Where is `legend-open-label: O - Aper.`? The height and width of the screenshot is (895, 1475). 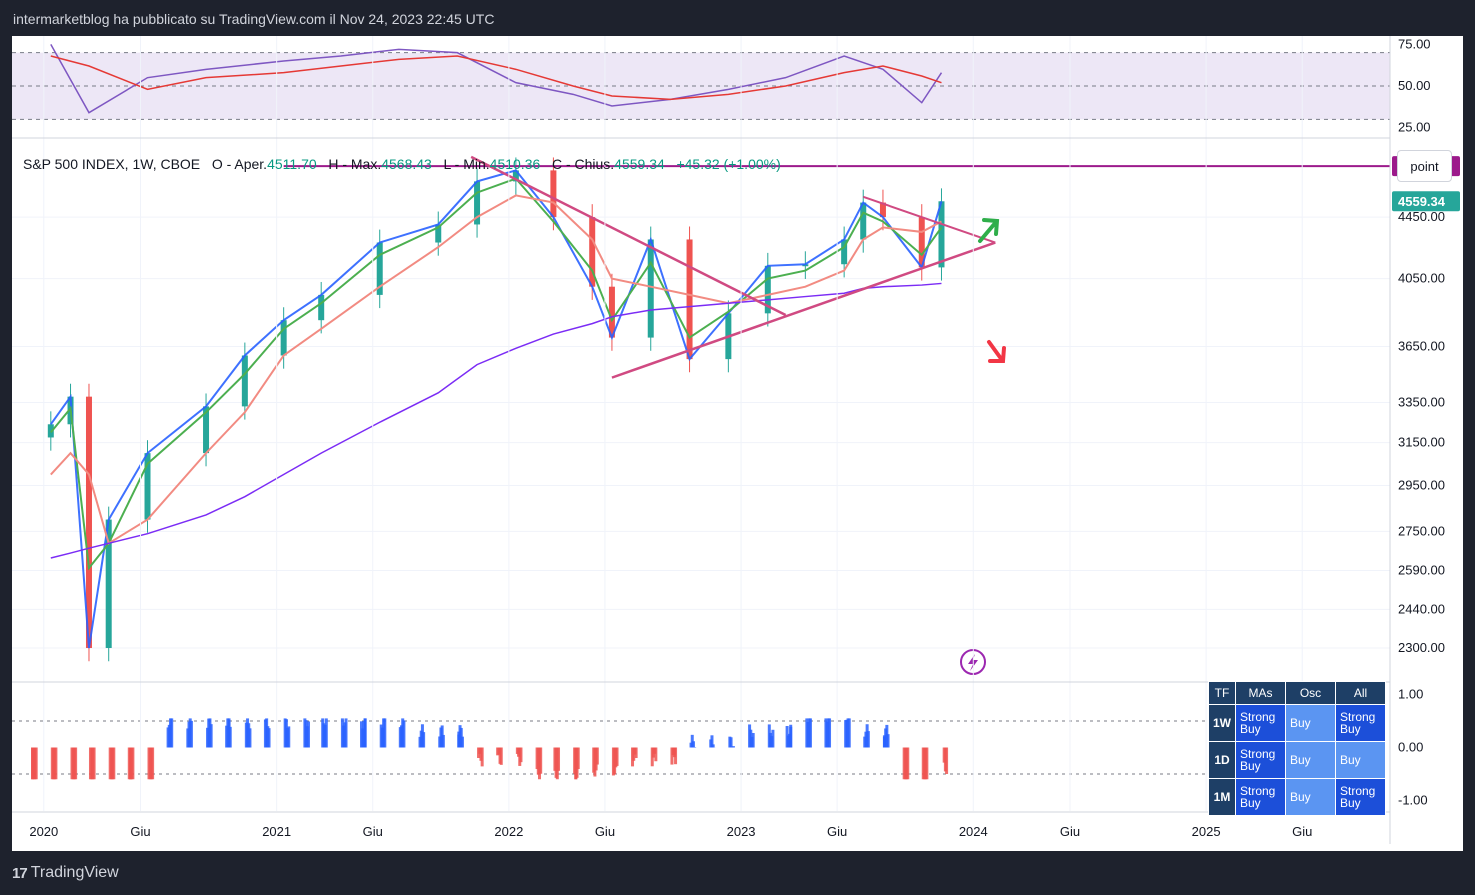
legend-open-label: O - Aper. is located at coordinates (239, 164).